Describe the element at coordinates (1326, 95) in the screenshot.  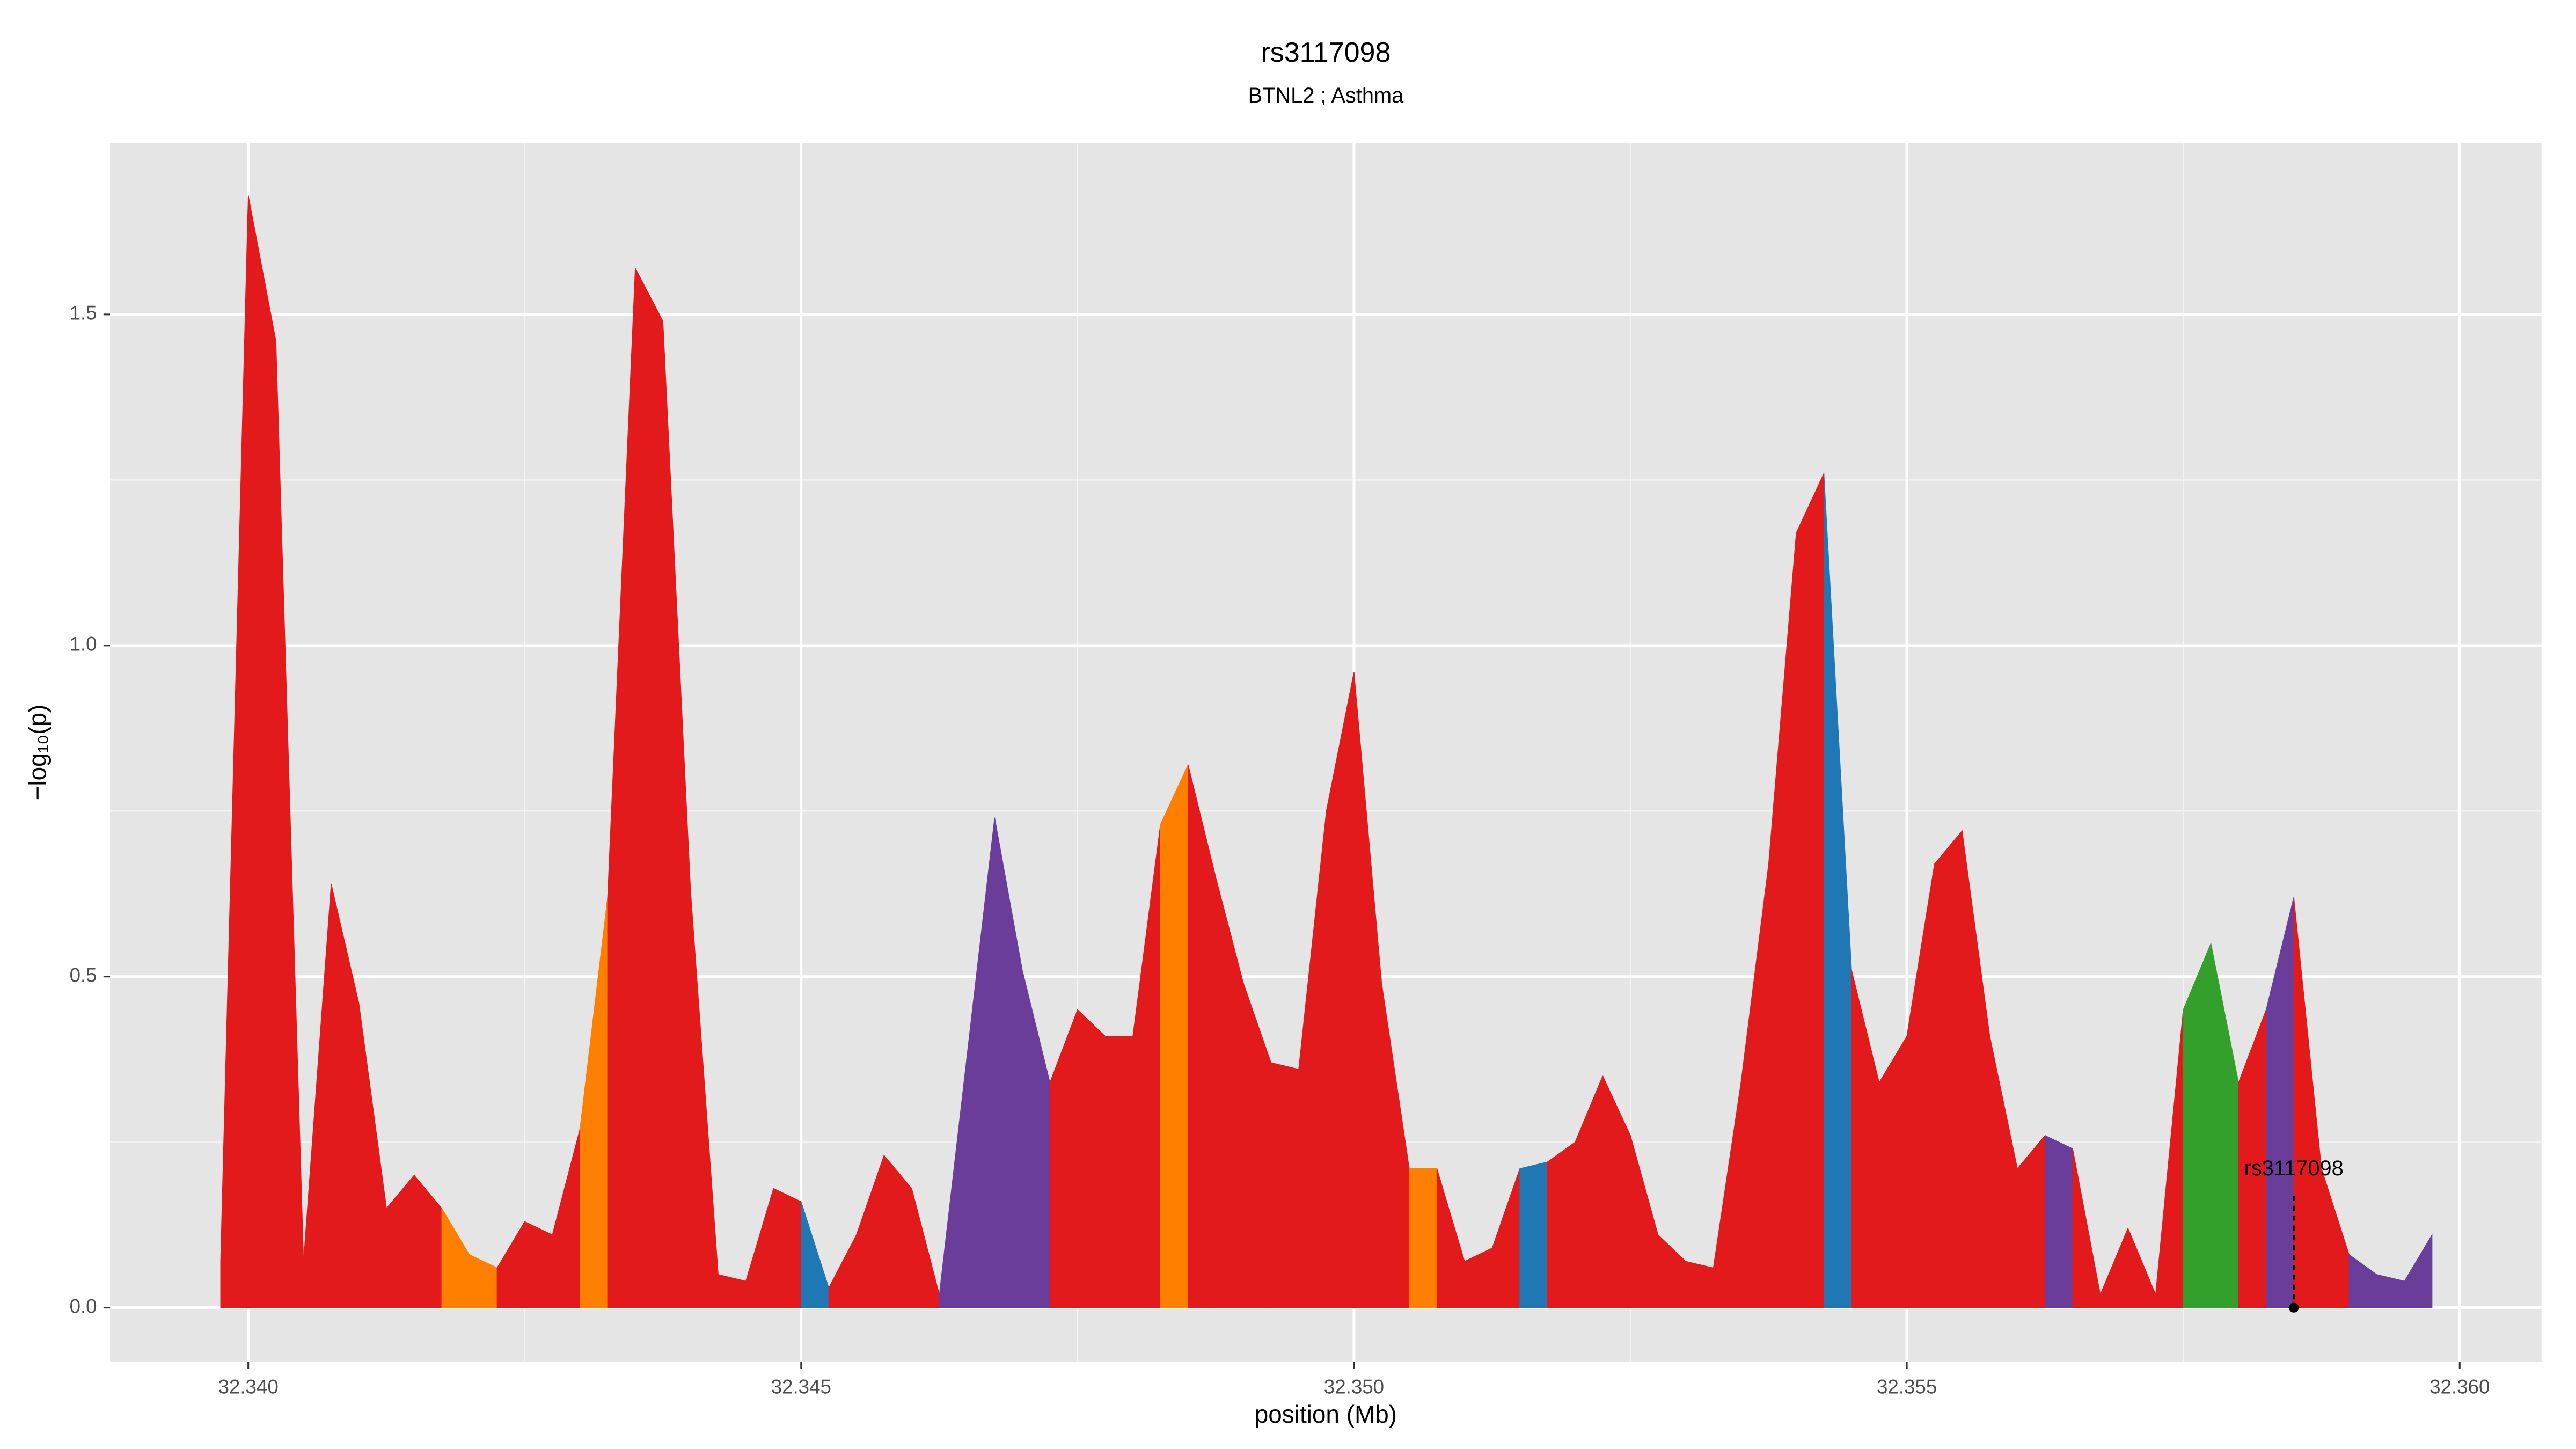
I see `chart-subtitle: BTNL2 ; Asthma` at that location.